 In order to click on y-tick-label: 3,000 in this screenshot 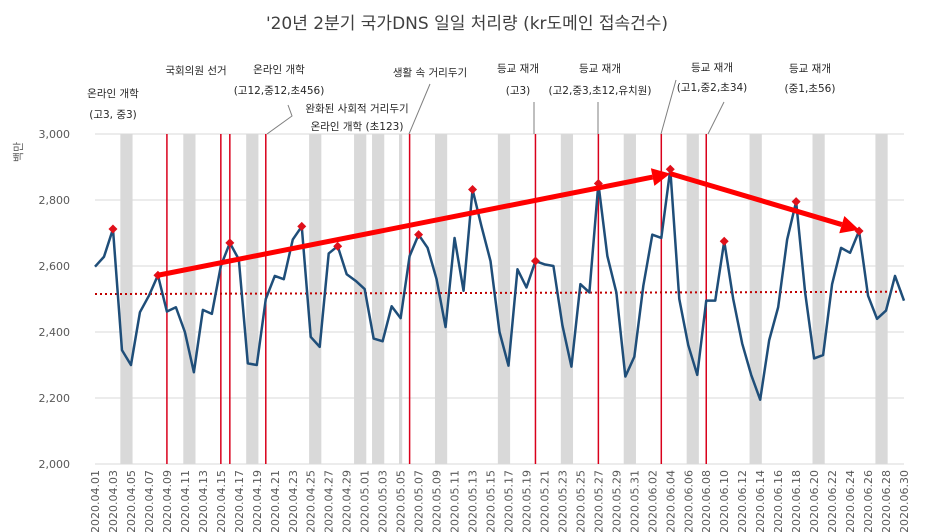, I will do `click(55, 134)`.